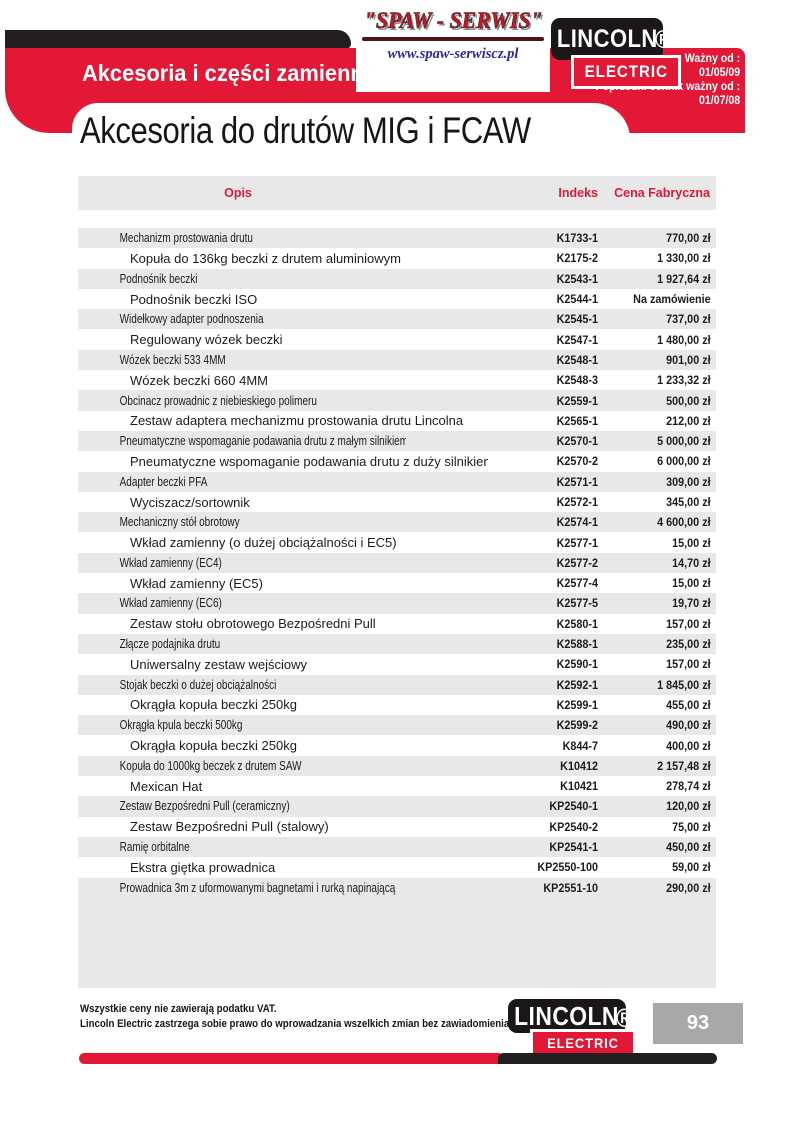 The height and width of the screenshot is (1131, 800). What do you see at coordinates (181, 725) in the screenshot?
I see `row-description: Okrągła kpula beczki 500kg` at bounding box center [181, 725].